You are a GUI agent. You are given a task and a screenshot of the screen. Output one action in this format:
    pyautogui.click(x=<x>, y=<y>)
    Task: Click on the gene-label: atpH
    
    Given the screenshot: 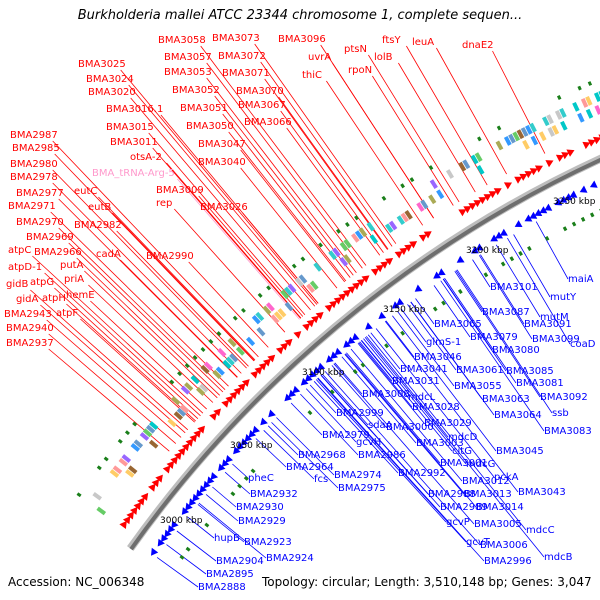 What is the action you would take?
    pyautogui.click(x=54, y=298)
    